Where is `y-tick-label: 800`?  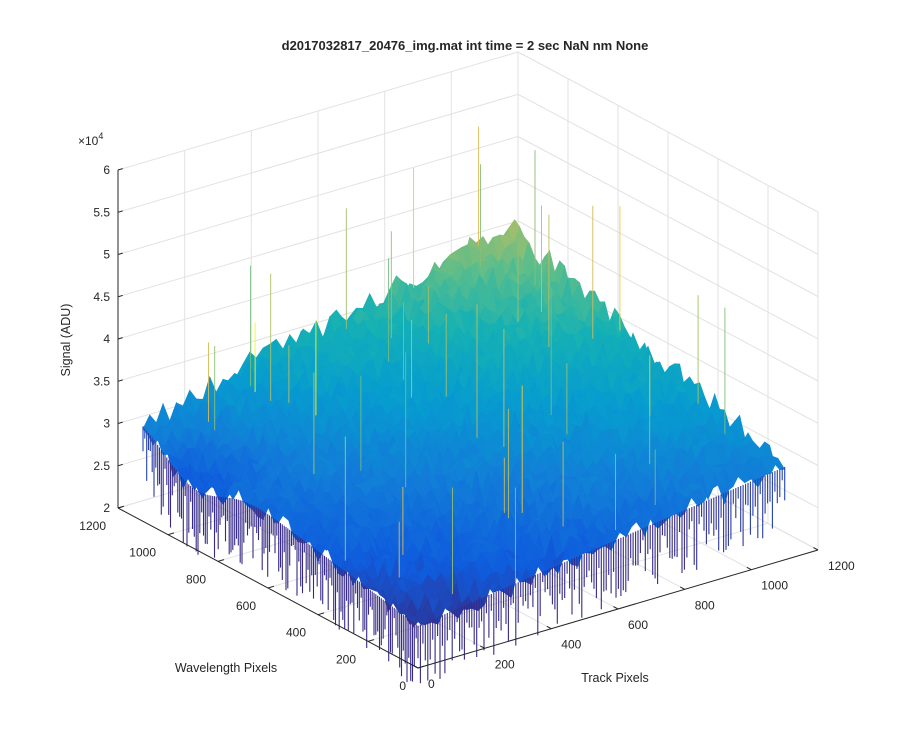
y-tick-label: 800 is located at coordinates (196, 579).